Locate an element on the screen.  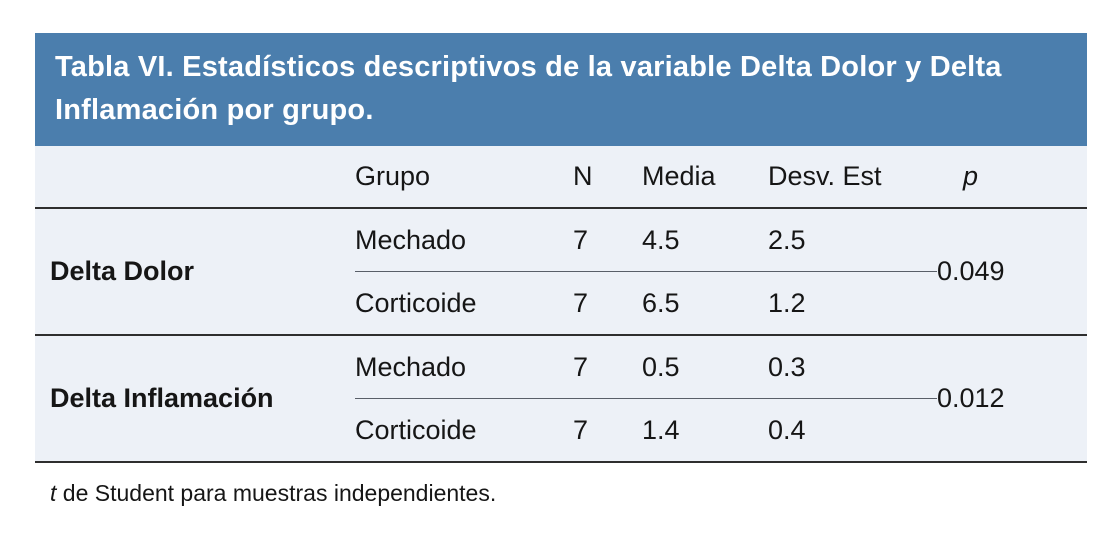
cell-desv: 0.3 is located at coordinates (852, 367).